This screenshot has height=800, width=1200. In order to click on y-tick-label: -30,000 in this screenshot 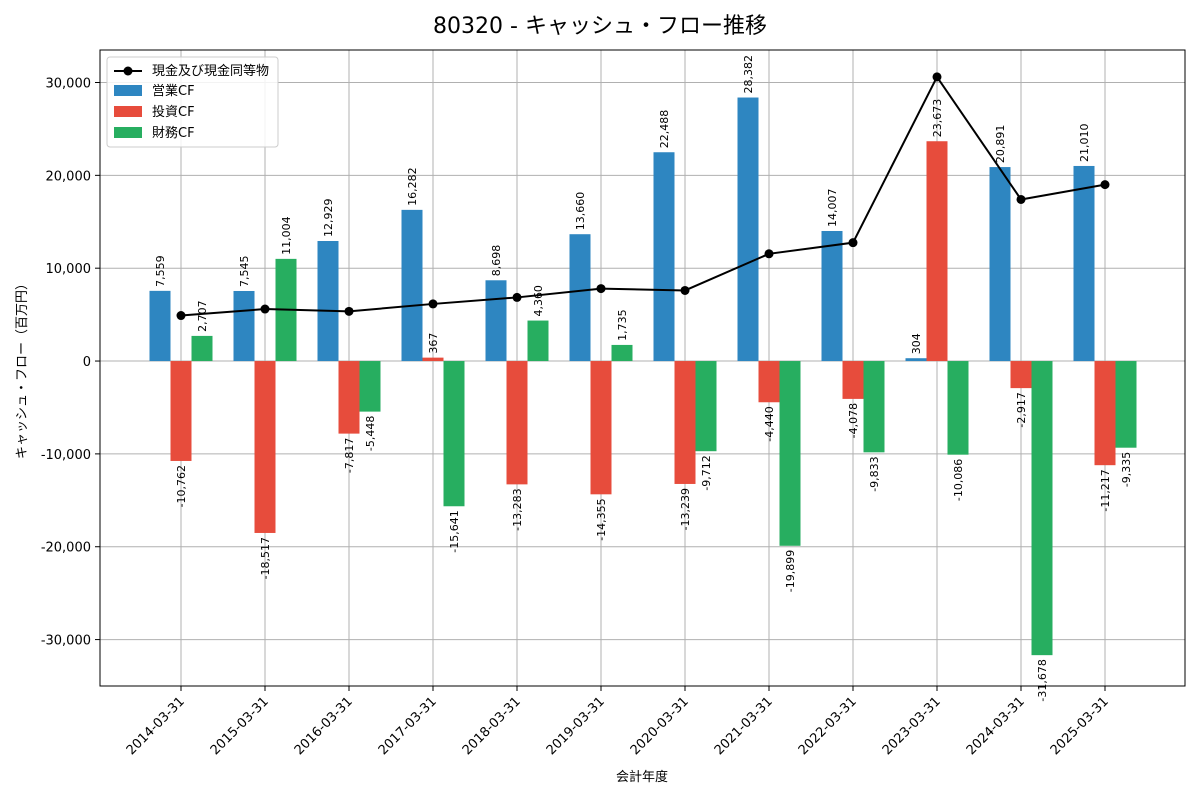, I will do `click(66, 641)`.